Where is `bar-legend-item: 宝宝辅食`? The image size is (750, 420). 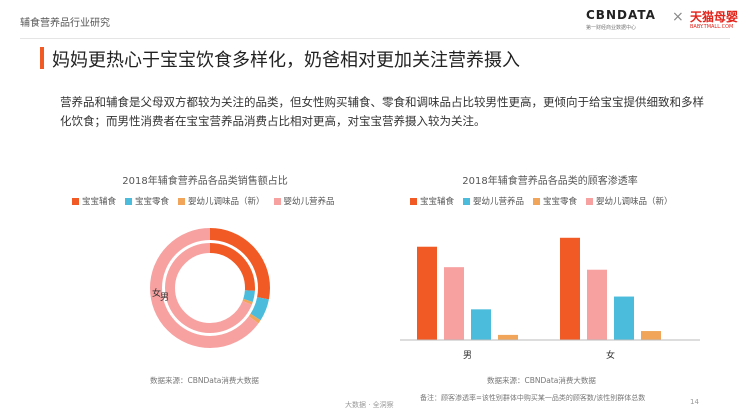 bar-legend-item: 宝宝辅食 is located at coordinates (432, 201).